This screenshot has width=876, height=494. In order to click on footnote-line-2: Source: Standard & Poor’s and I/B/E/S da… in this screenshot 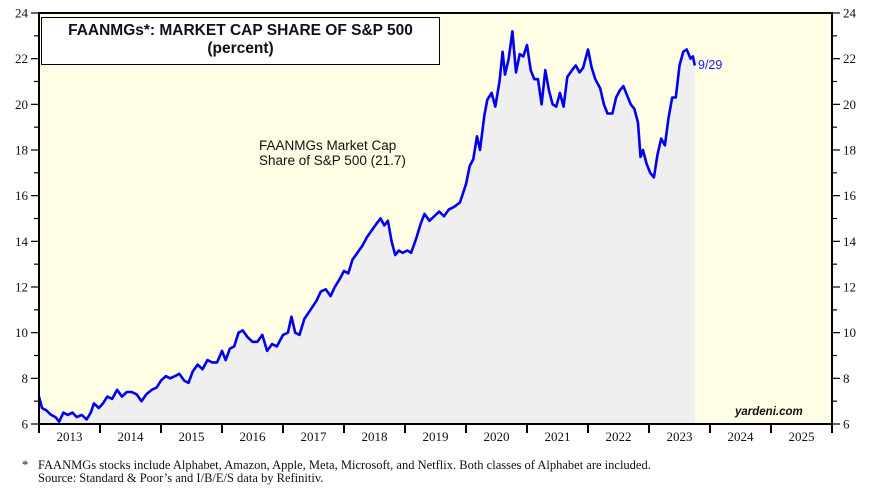, I will do `click(181, 478)`.